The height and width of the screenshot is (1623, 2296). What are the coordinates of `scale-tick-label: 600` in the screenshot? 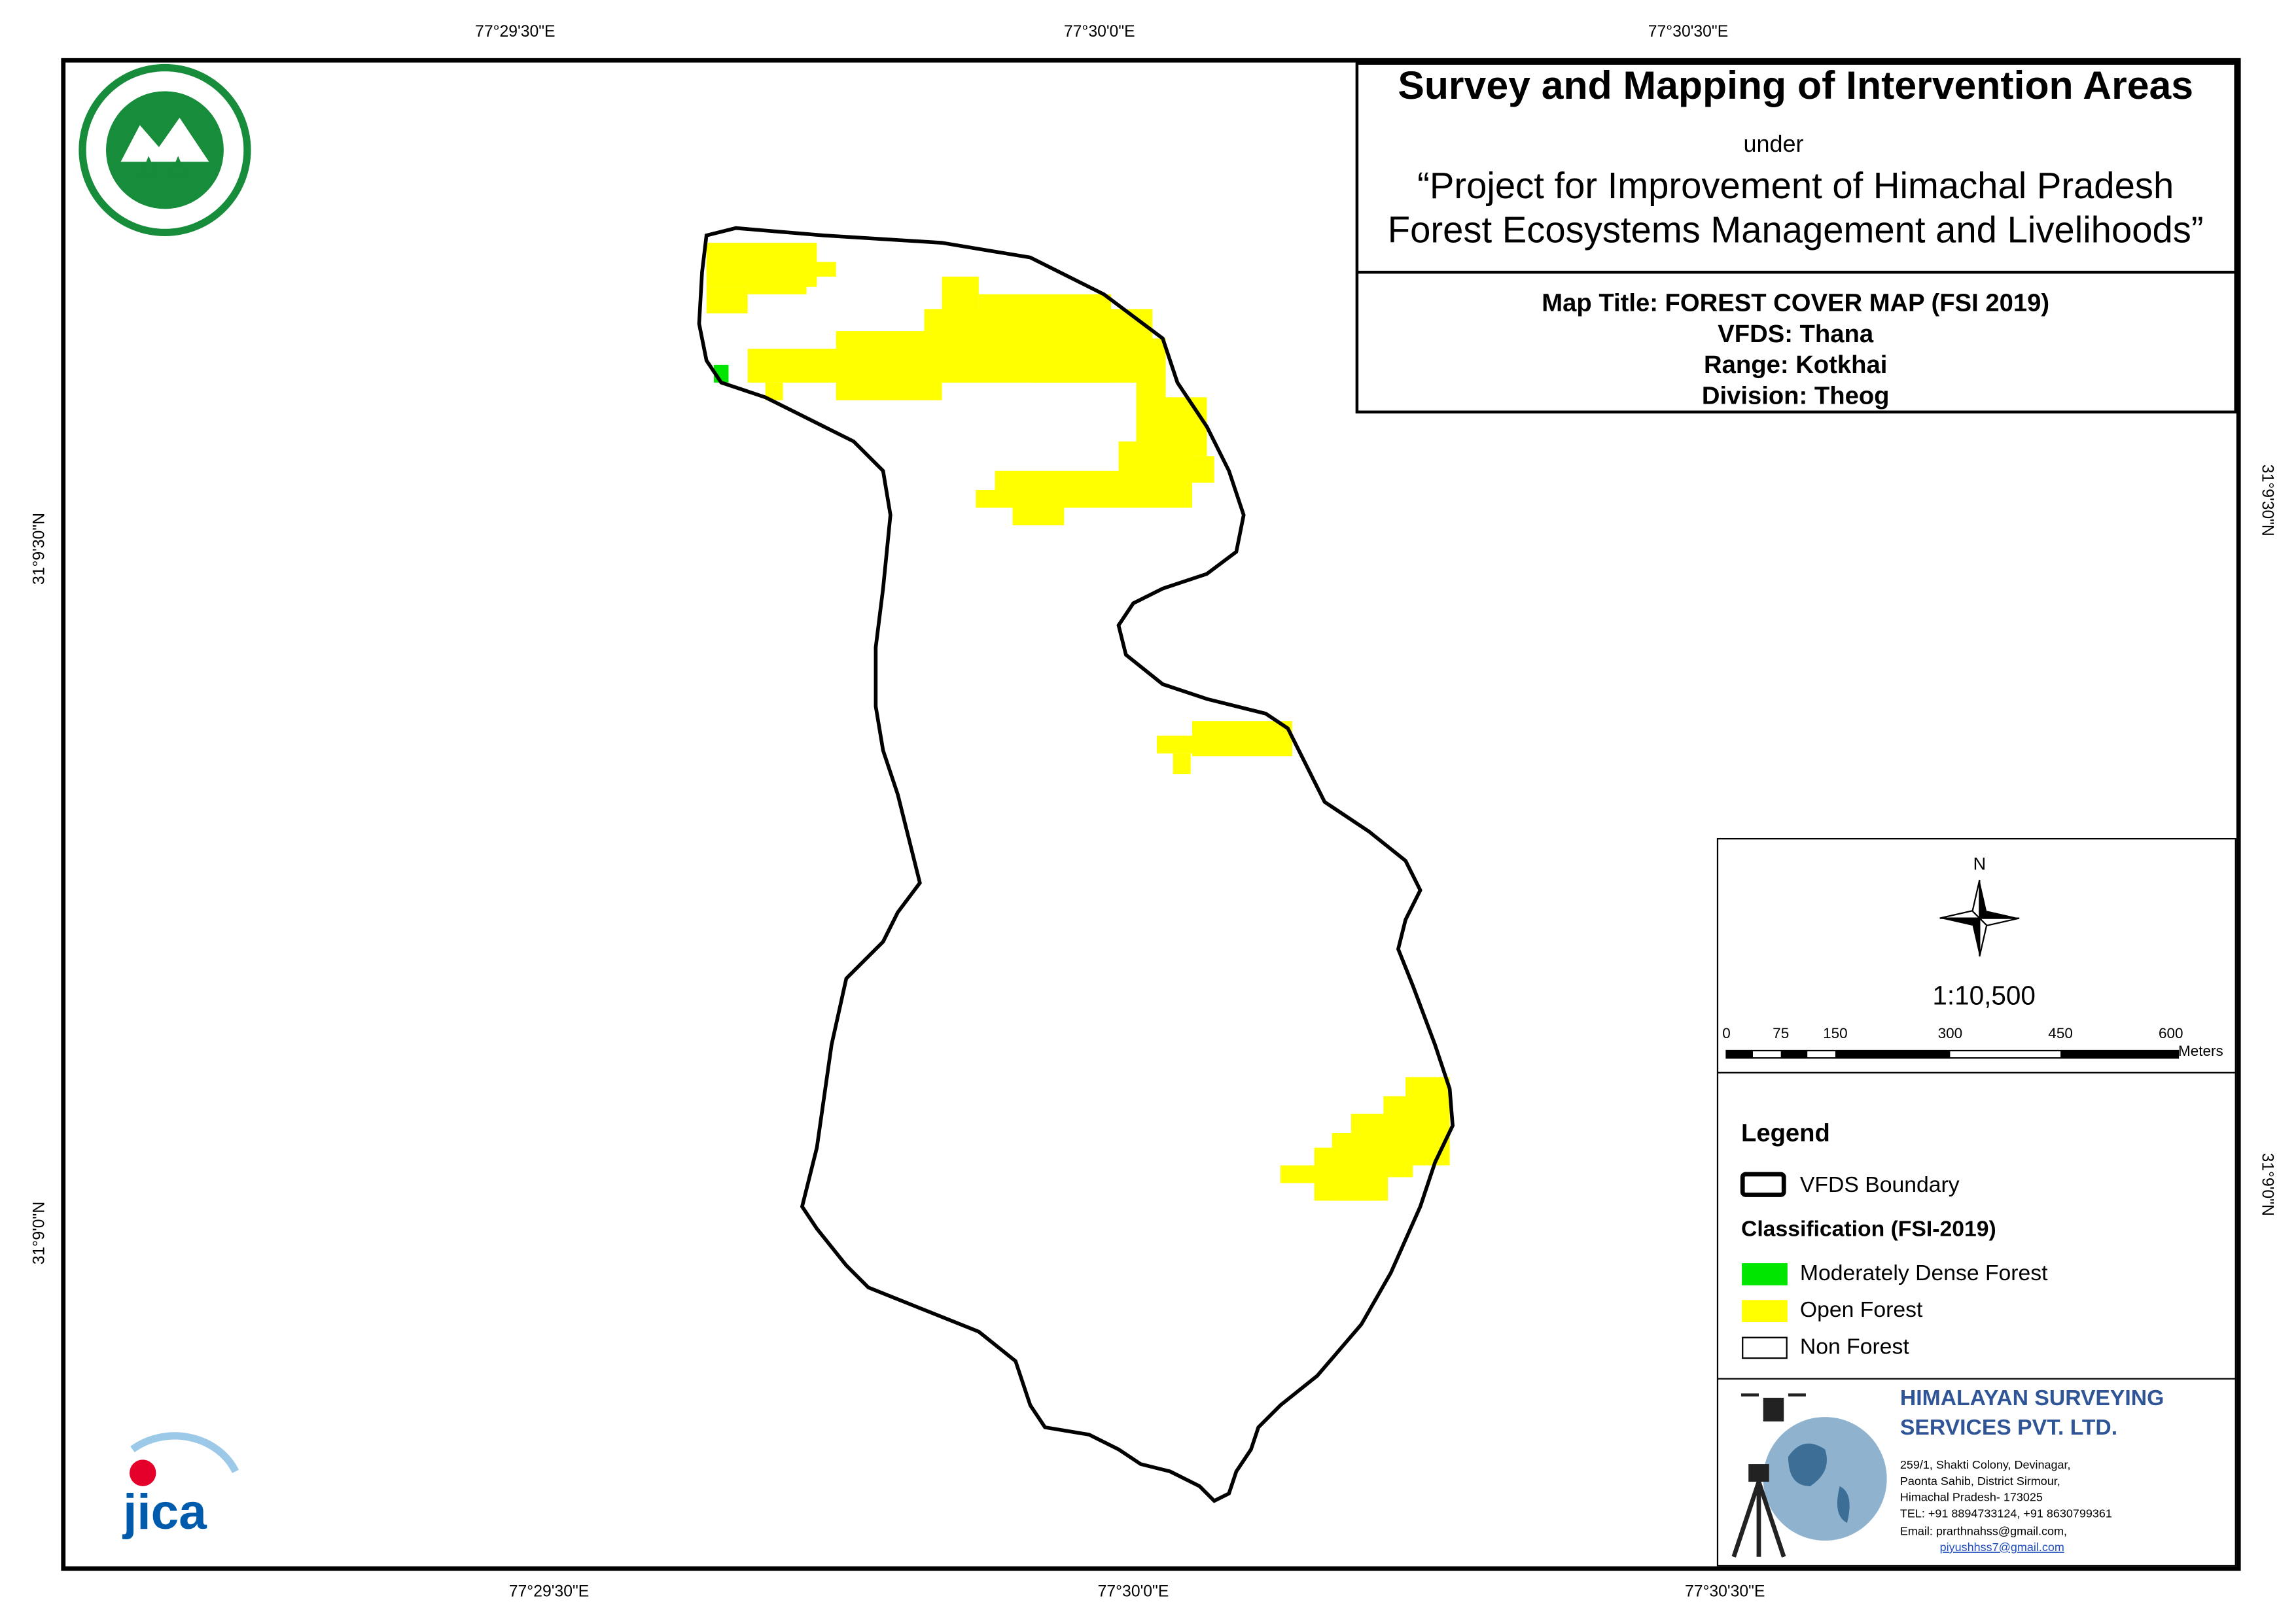 It's located at (2171, 1033).